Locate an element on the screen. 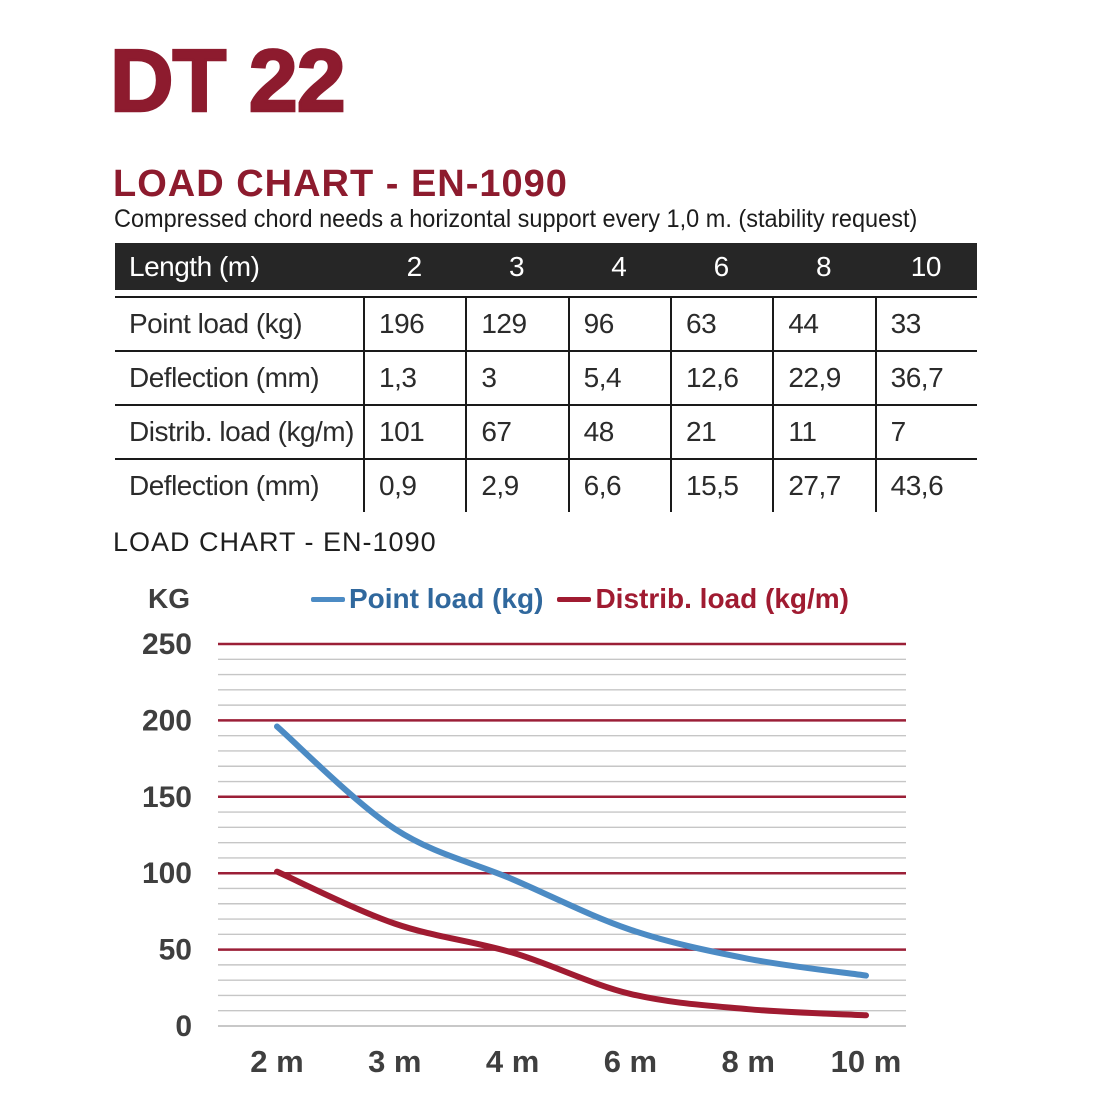  table-header-col: 8 is located at coordinates (823, 266).